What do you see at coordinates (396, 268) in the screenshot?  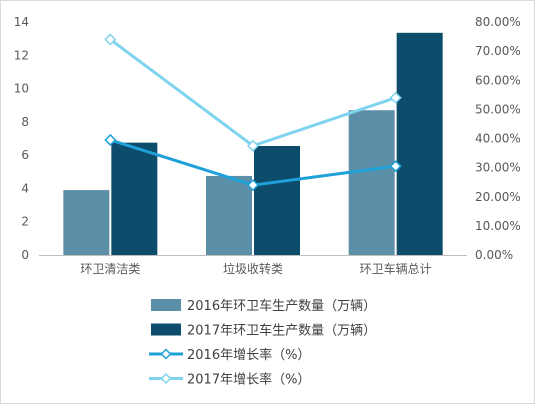 I see `x-category-label: 环卫车辆总计` at bounding box center [396, 268].